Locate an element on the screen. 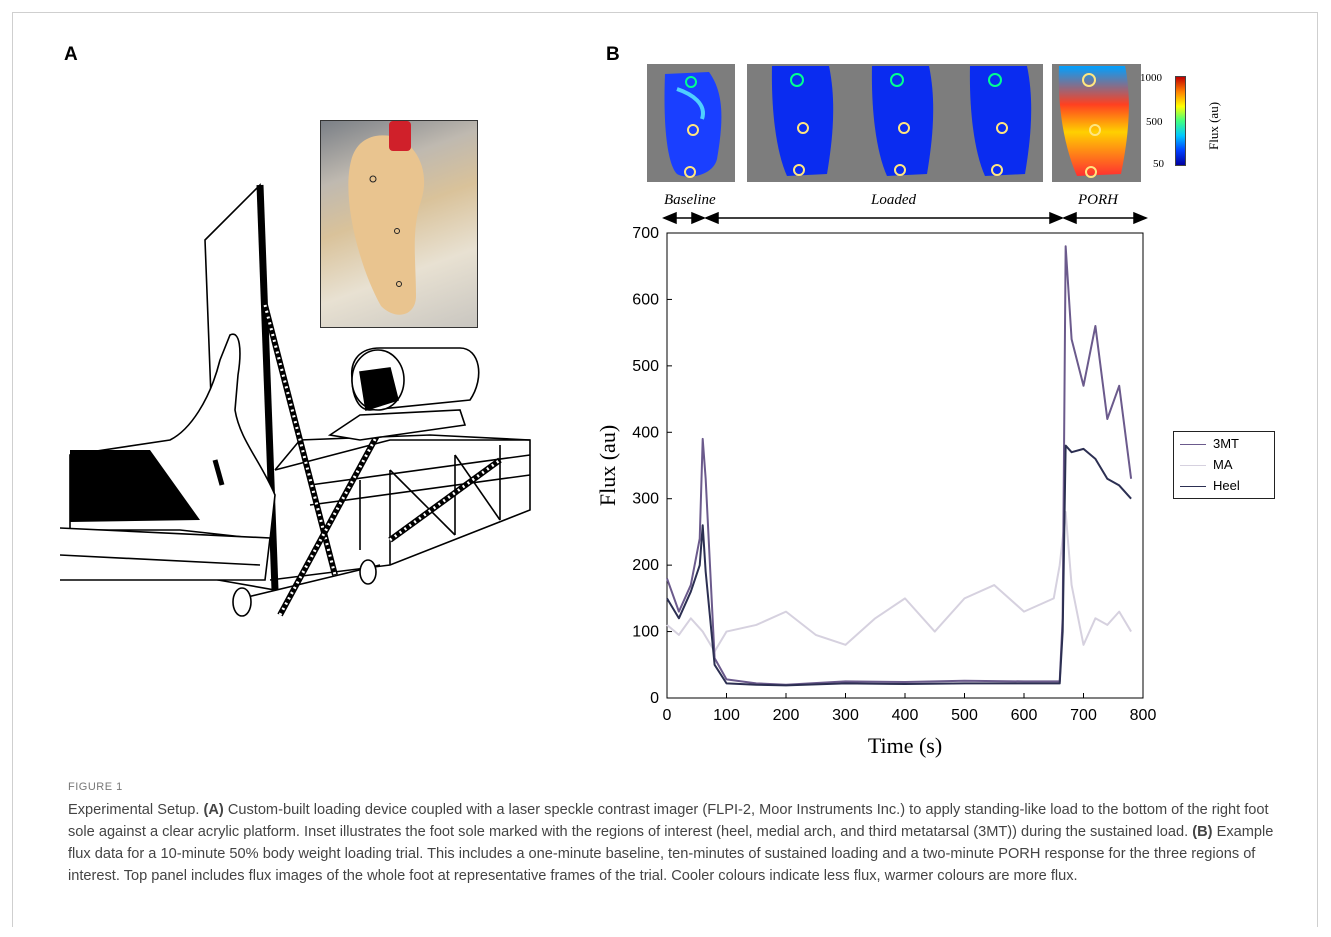 The height and width of the screenshot is (937, 1331). legend-item-3mt: 3MT is located at coordinates (1226, 444).